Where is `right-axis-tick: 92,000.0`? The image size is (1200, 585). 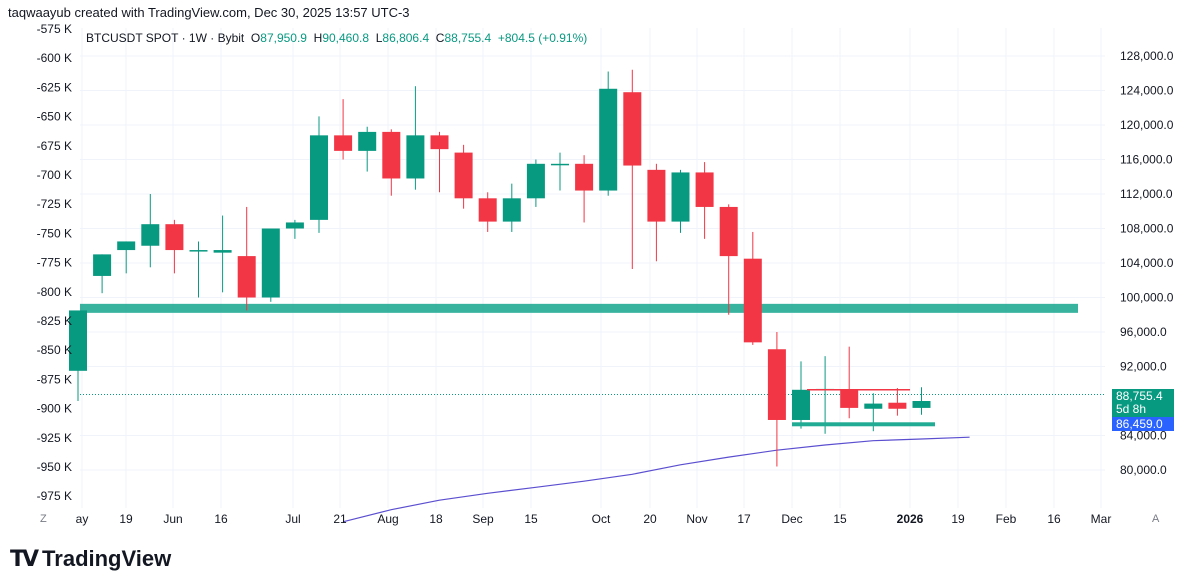 right-axis-tick: 92,000.0 is located at coordinates (1143, 367).